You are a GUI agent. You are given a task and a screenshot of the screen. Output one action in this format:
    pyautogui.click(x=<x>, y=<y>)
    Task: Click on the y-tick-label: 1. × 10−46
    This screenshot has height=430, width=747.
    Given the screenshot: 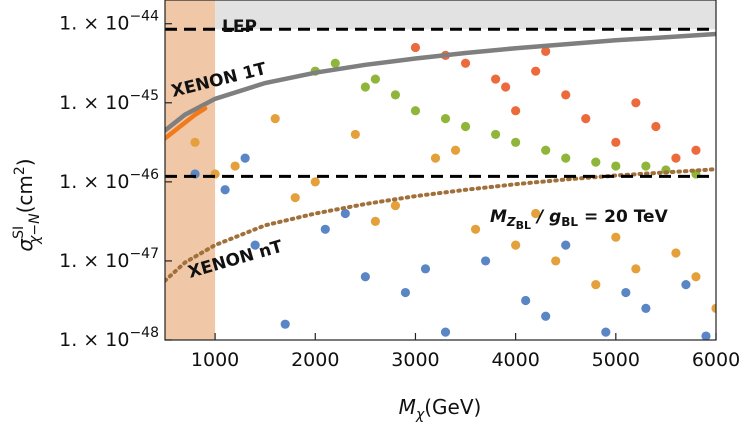 What is the action you would take?
    pyautogui.click(x=109, y=180)
    